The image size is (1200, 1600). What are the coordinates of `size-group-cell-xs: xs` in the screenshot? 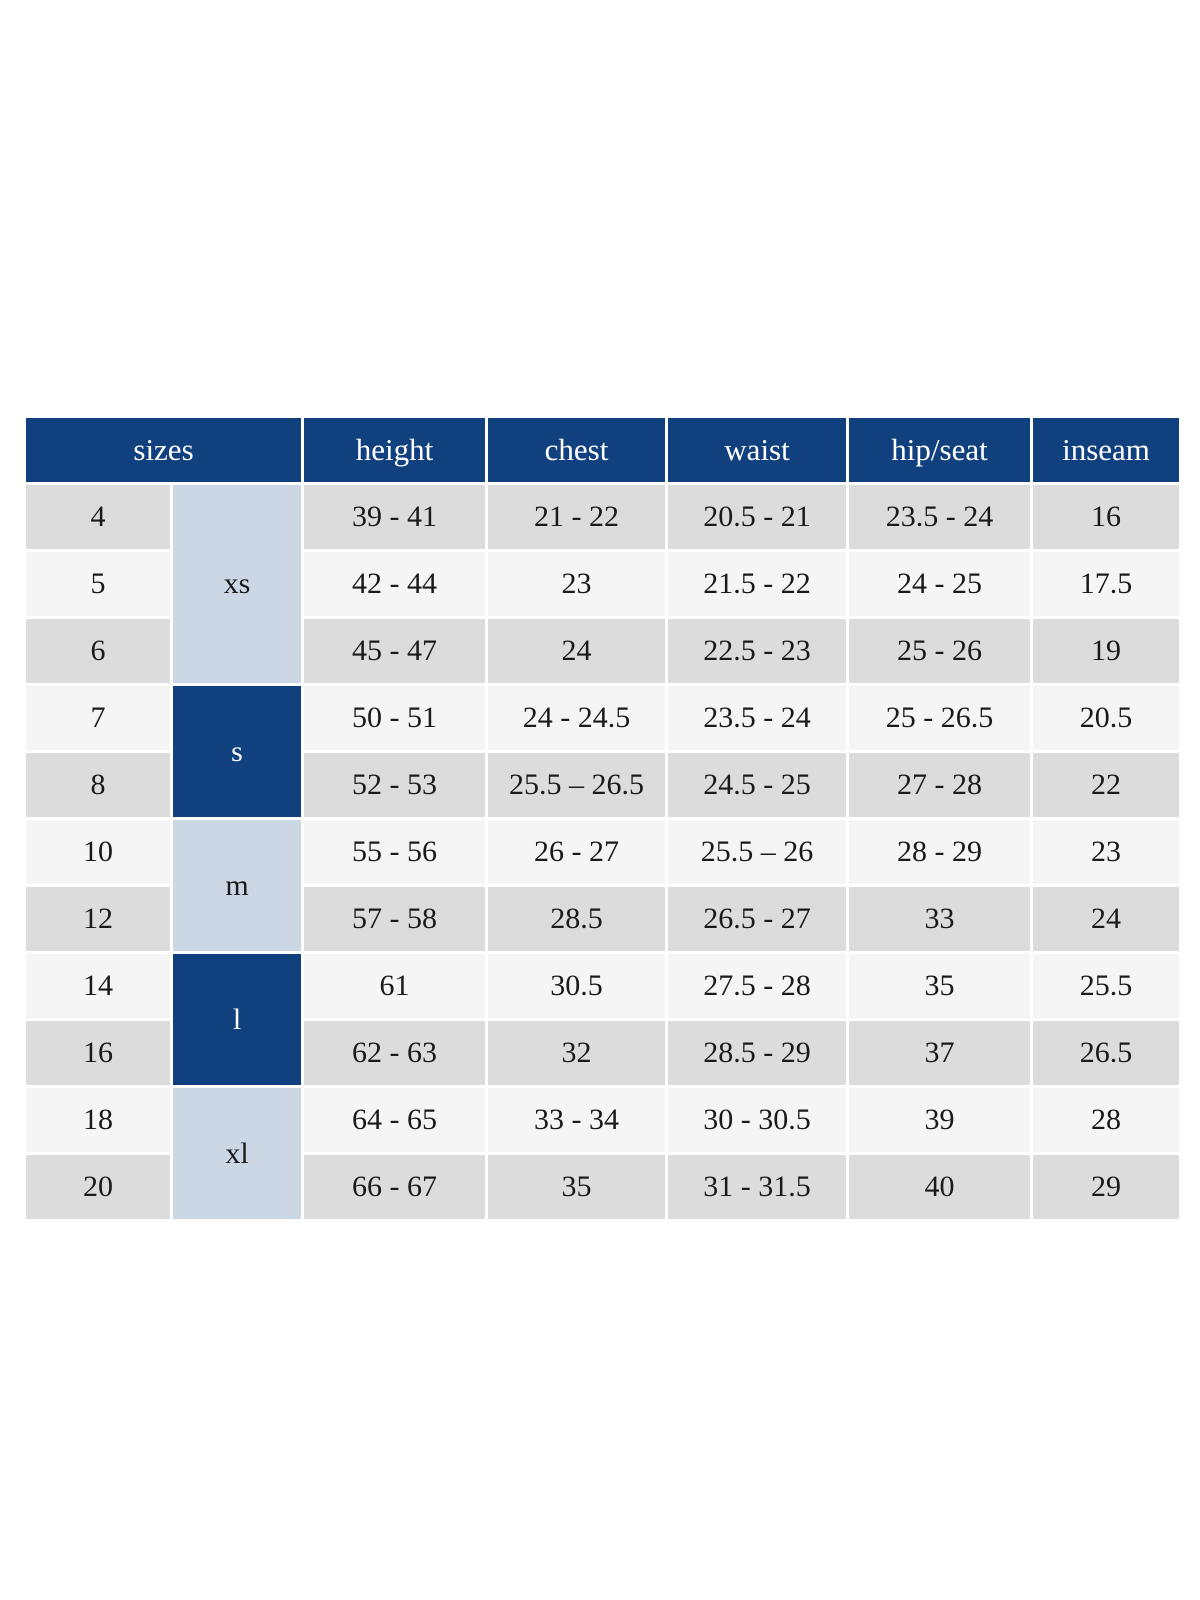 It's located at (237, 584).